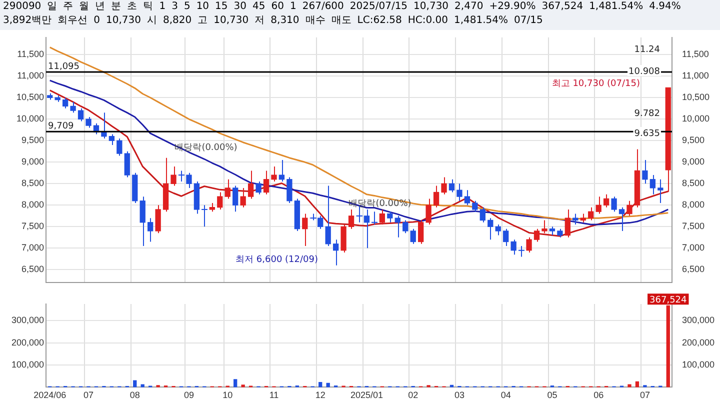 The image size is (720, 404). What do you see at coordinates (698, 342) in the screenshot?
I see `y2-tick-label: 200,000` at bounding box center [698, 342].